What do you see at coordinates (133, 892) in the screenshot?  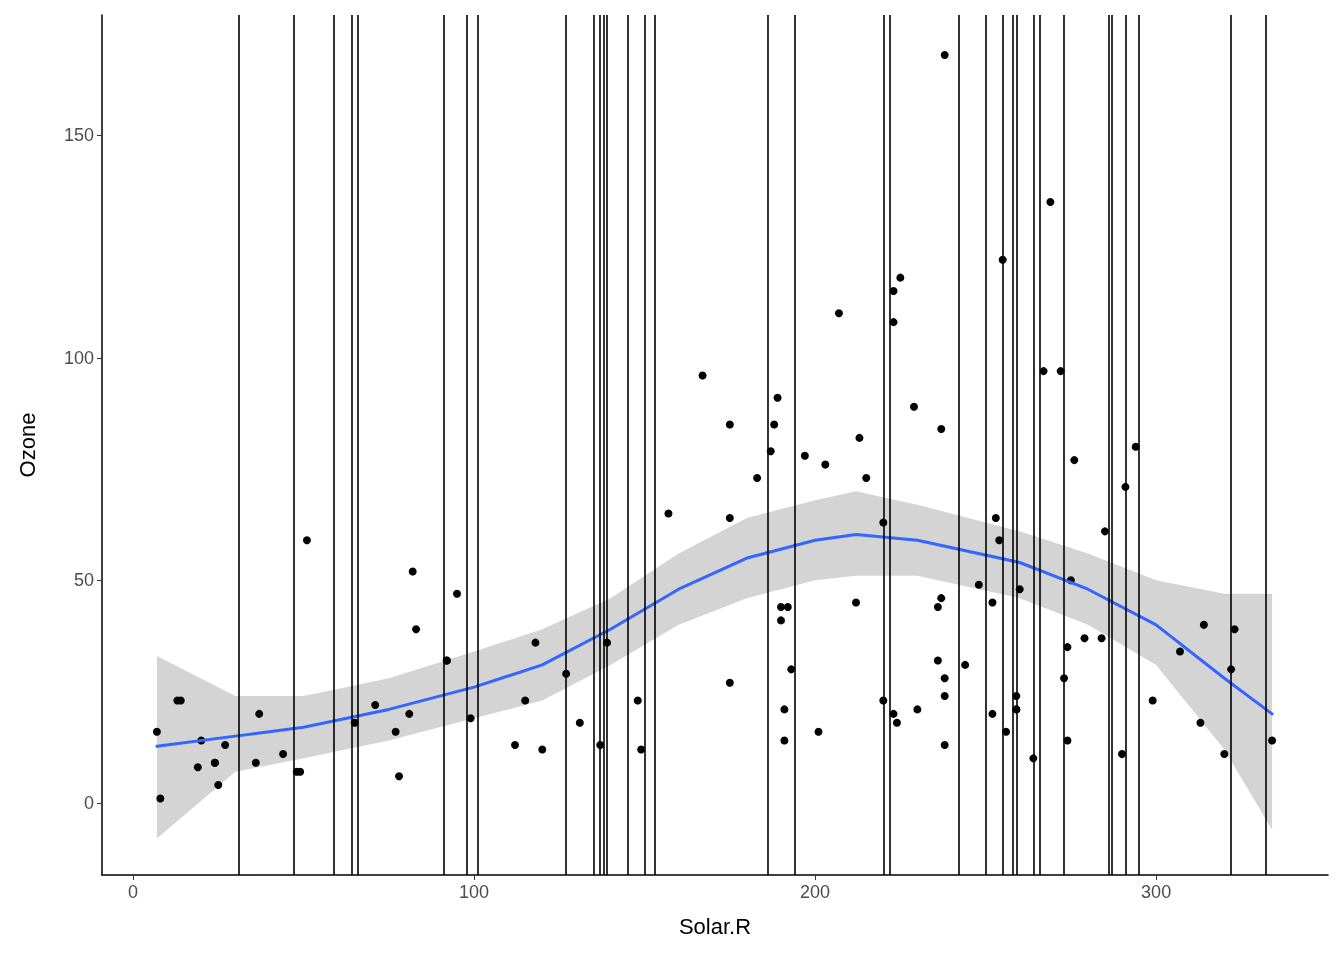 I see `x-tick-label: 0` at bounding box center [133, 892].